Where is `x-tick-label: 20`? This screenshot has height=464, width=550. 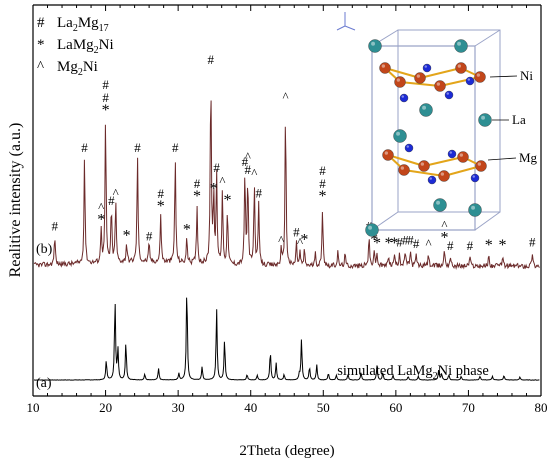
x-tick-label: 20 is located at coordinates (105, 407).